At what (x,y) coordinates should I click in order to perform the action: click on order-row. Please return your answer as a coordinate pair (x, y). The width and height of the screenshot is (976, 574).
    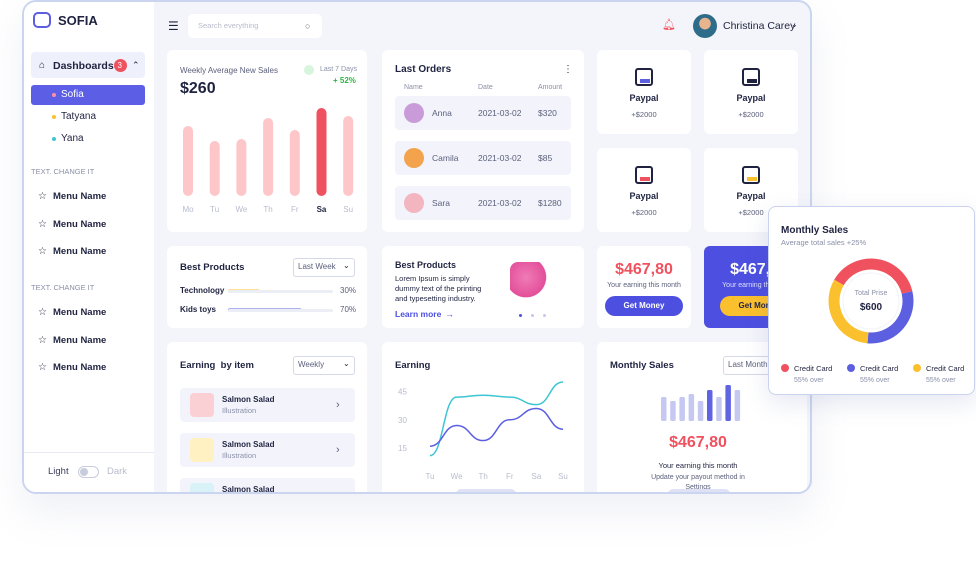
    Looking at the image, I should click on (483, 113).